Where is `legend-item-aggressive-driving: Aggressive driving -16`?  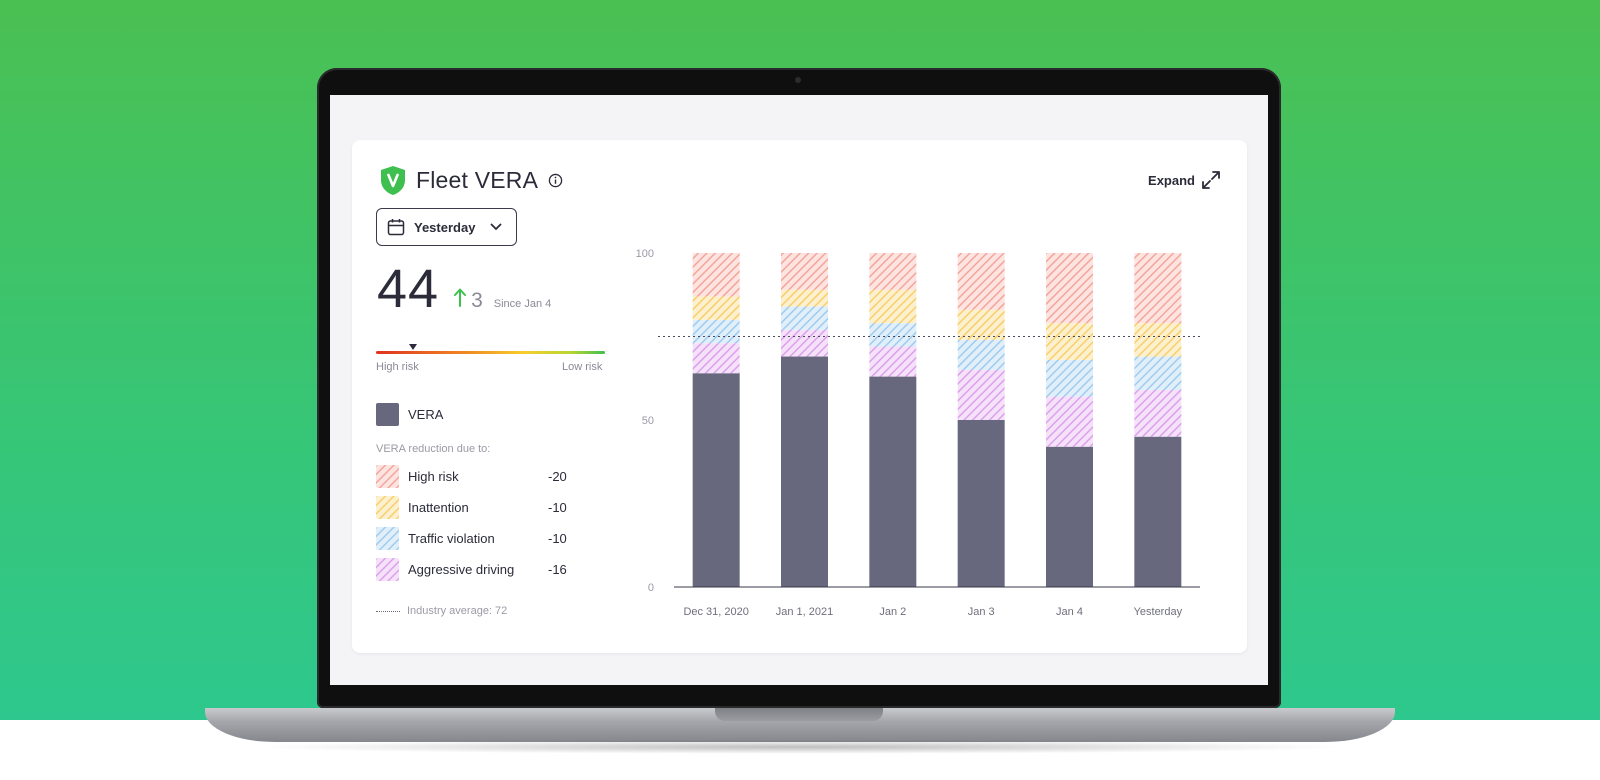 legend-item-aggressive-driving: Aggressive driving -16 is located at coordinates (476, 569).